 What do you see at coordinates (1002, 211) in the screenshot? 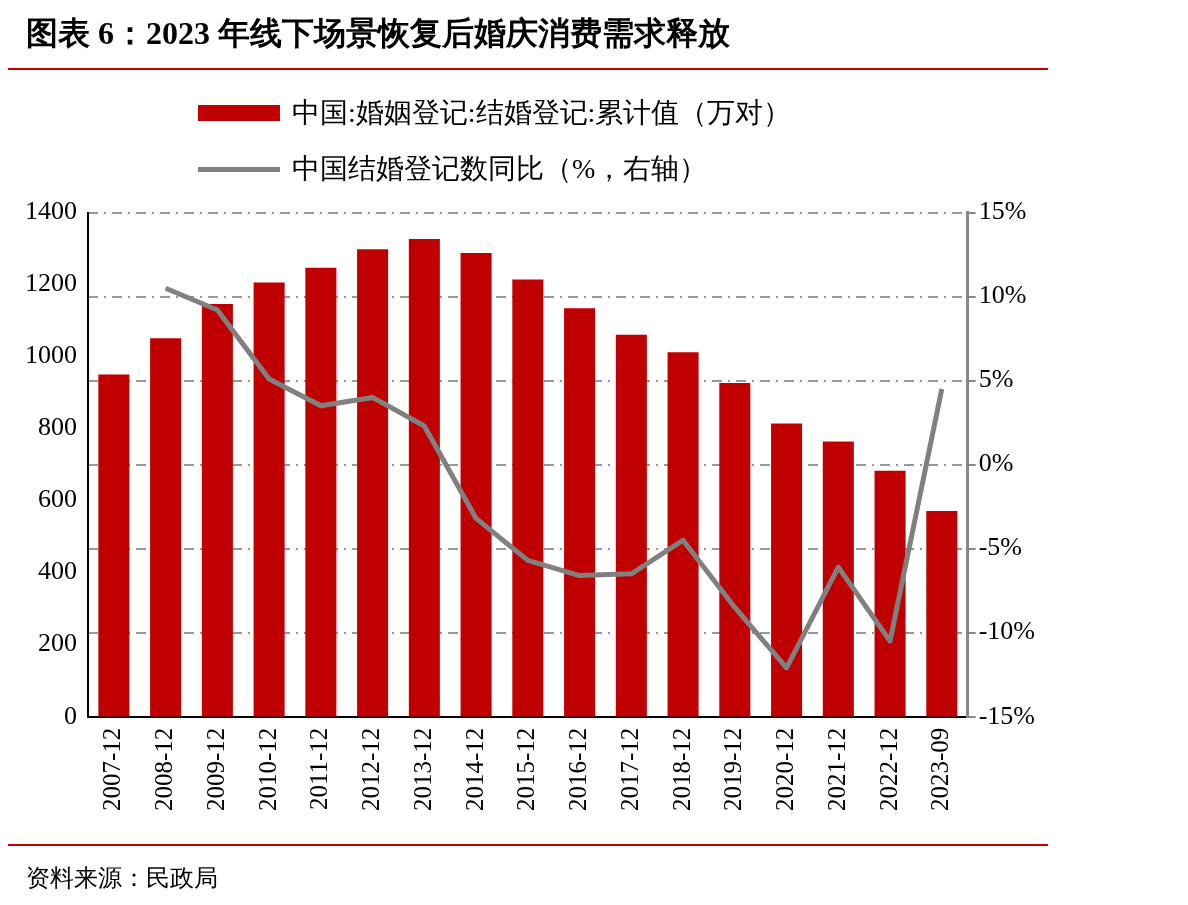
I see `y2-tick-label: 15%` at bounding box center [1002, 211].